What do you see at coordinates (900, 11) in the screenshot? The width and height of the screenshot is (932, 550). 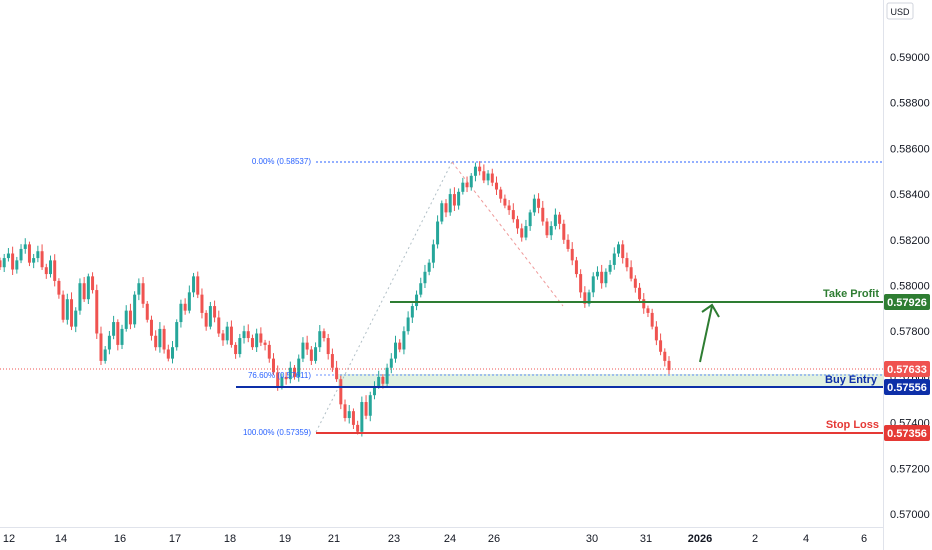 I see `currency-badge` at bounding box center [900, 11].